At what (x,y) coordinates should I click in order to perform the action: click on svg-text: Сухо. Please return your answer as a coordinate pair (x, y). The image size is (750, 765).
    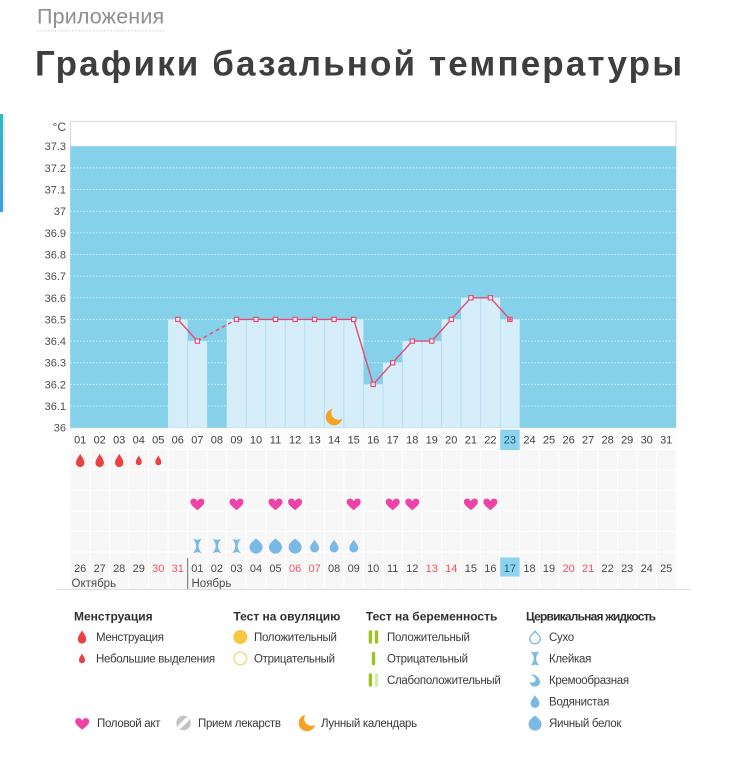
    Looking at the image, I should click on (561, 638).